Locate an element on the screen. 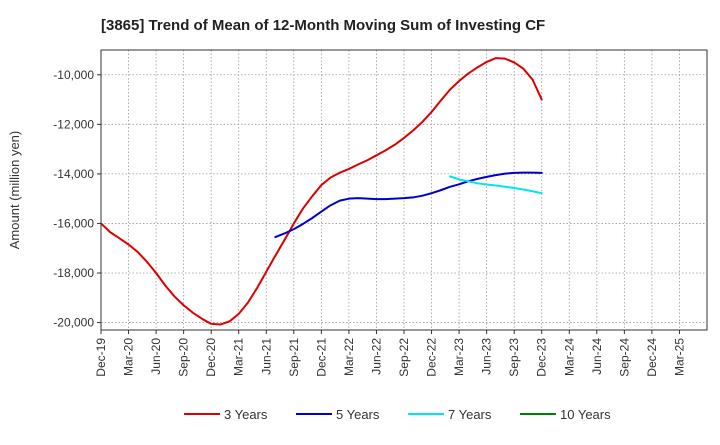  series-line-5-years is located at coordinates (408, 205).